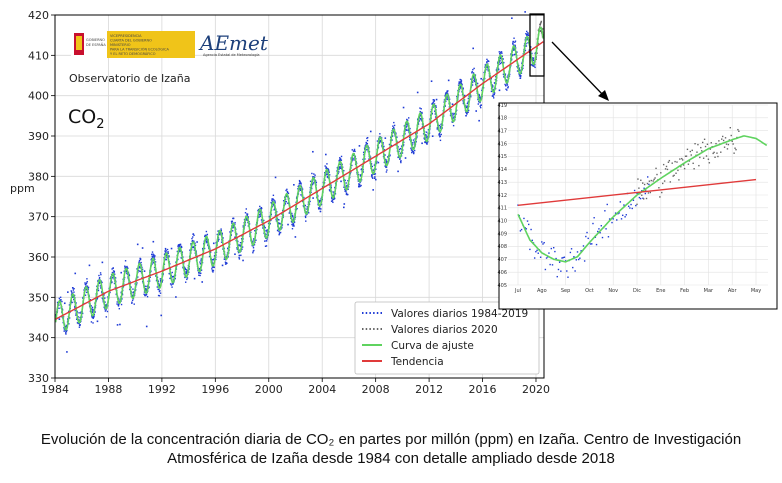 The image size is (782, 483). I want to click on daily-point-2020, so click(541, 21).